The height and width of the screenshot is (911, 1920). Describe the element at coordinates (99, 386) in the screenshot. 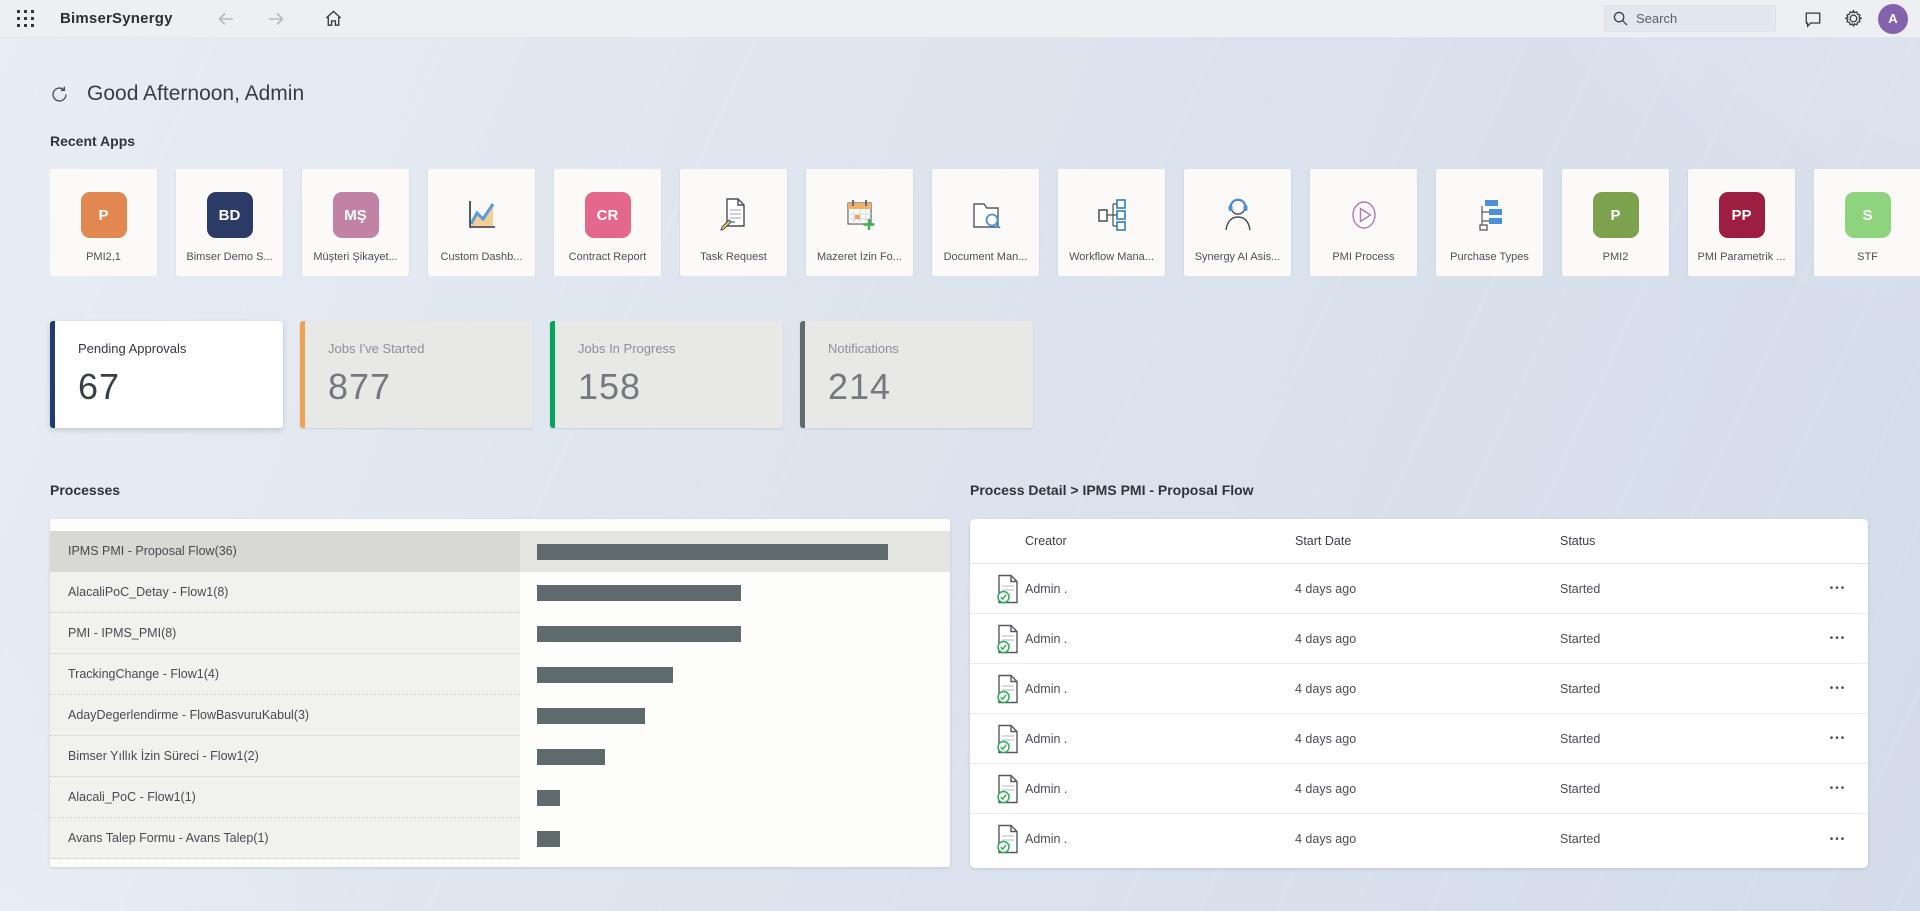

I see `stat-value: 67` at that location.